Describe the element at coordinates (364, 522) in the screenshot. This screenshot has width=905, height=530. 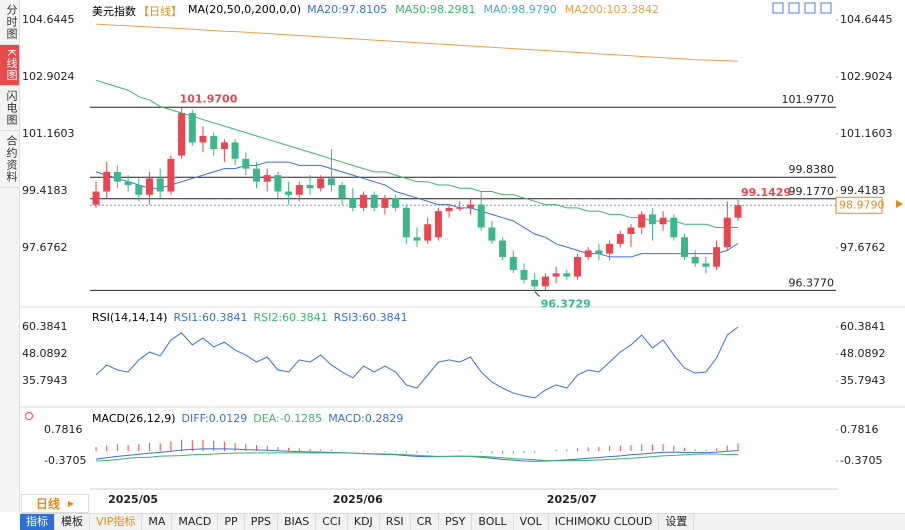
I see `toolbar-item: KDJ` at that location.